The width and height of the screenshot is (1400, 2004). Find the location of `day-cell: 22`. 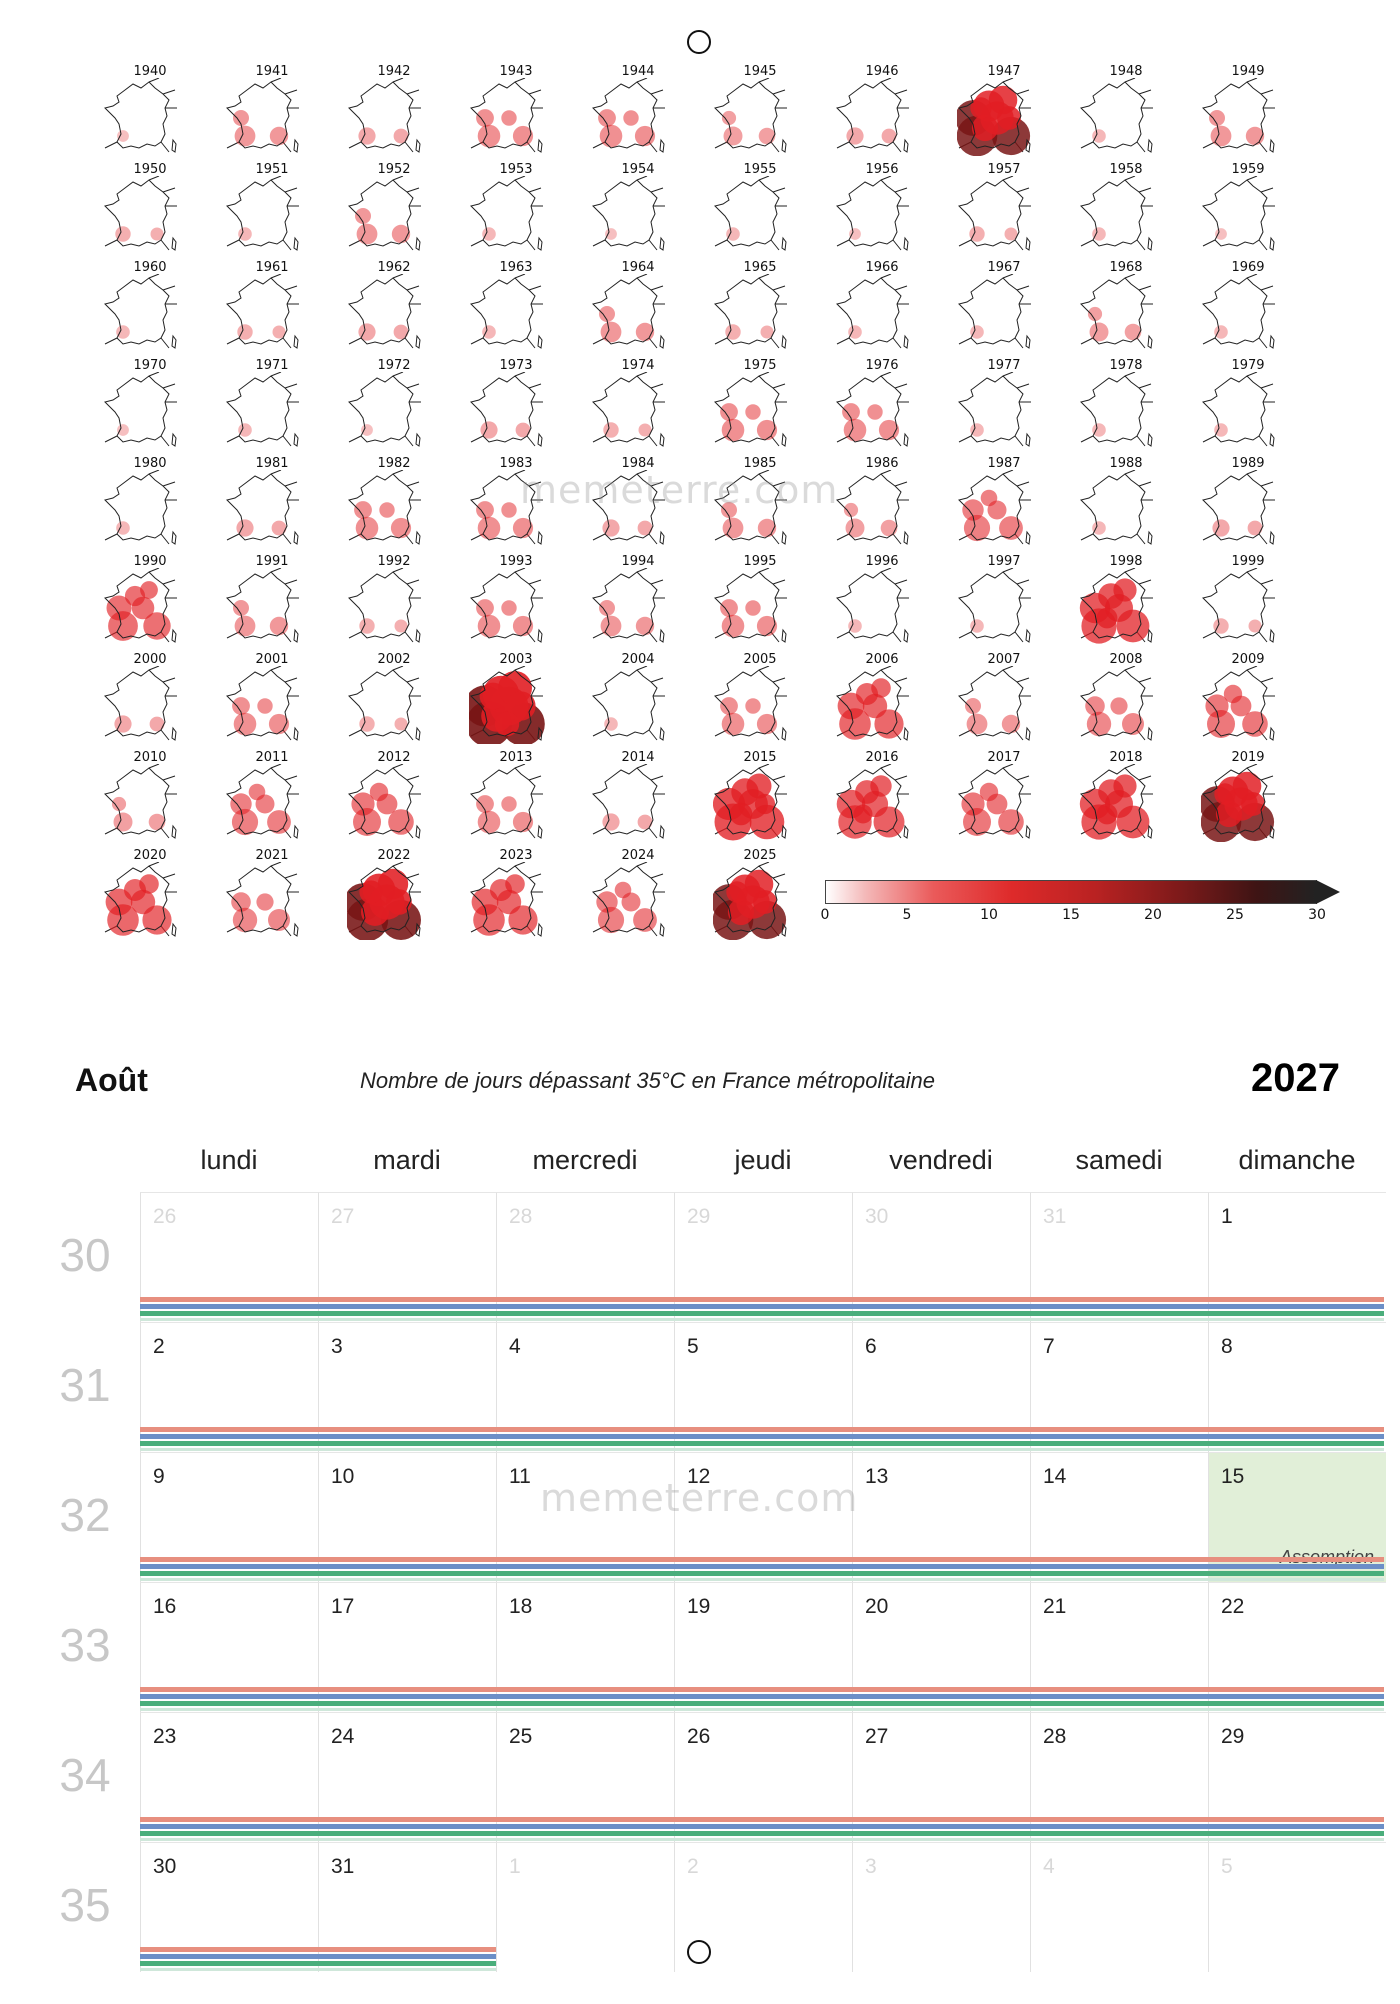

day-cell: 22 is located at coordinates (1297, 1647).